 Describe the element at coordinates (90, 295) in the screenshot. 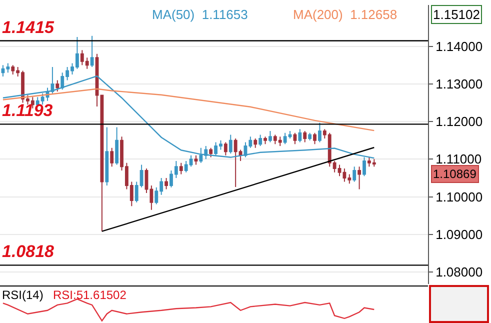

I see `annotation: RSI:51.61502` at that location.